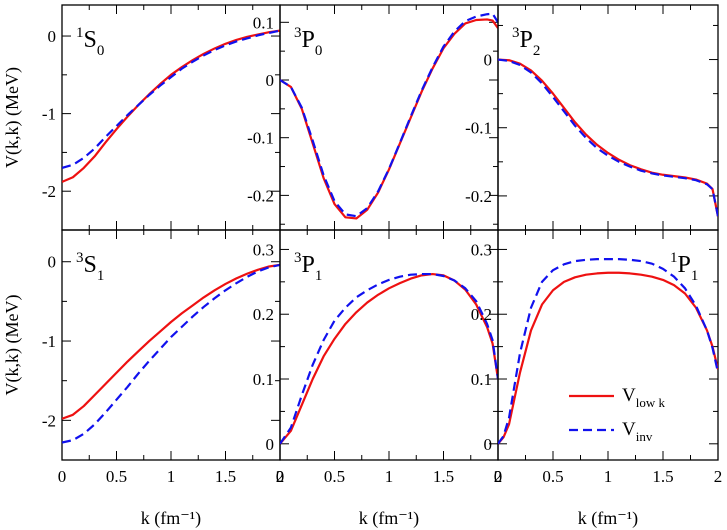 Image resolution: width=727 pixels, height=530 pixels. I want to click on panel-3P2: 0 -0.1 -0.2 3P2, so click(592, 117).